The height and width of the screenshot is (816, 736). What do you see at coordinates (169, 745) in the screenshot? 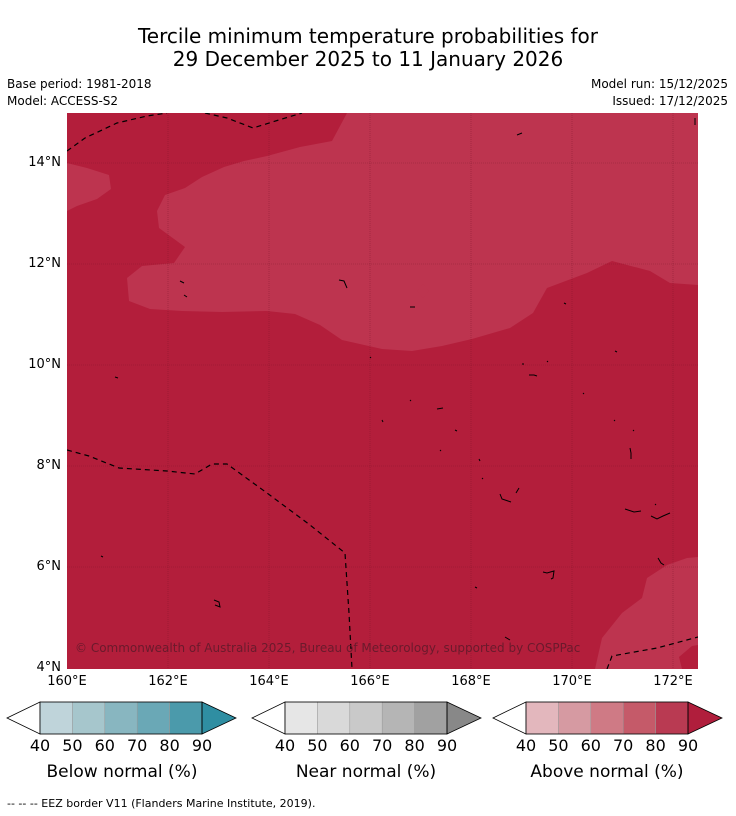
I see `below-colorbar-tick: 80` at bounding box center [169, 745].